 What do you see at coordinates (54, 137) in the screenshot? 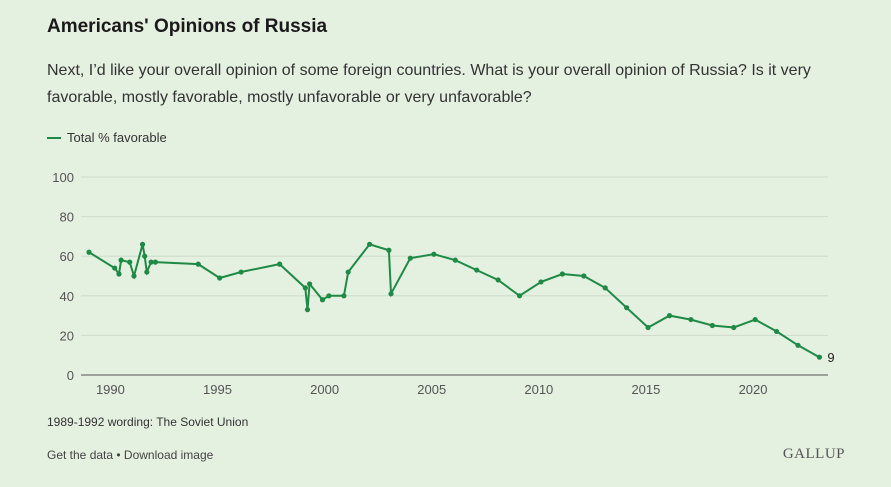
I see `legend-swatch` at bounding box center [54, 137].